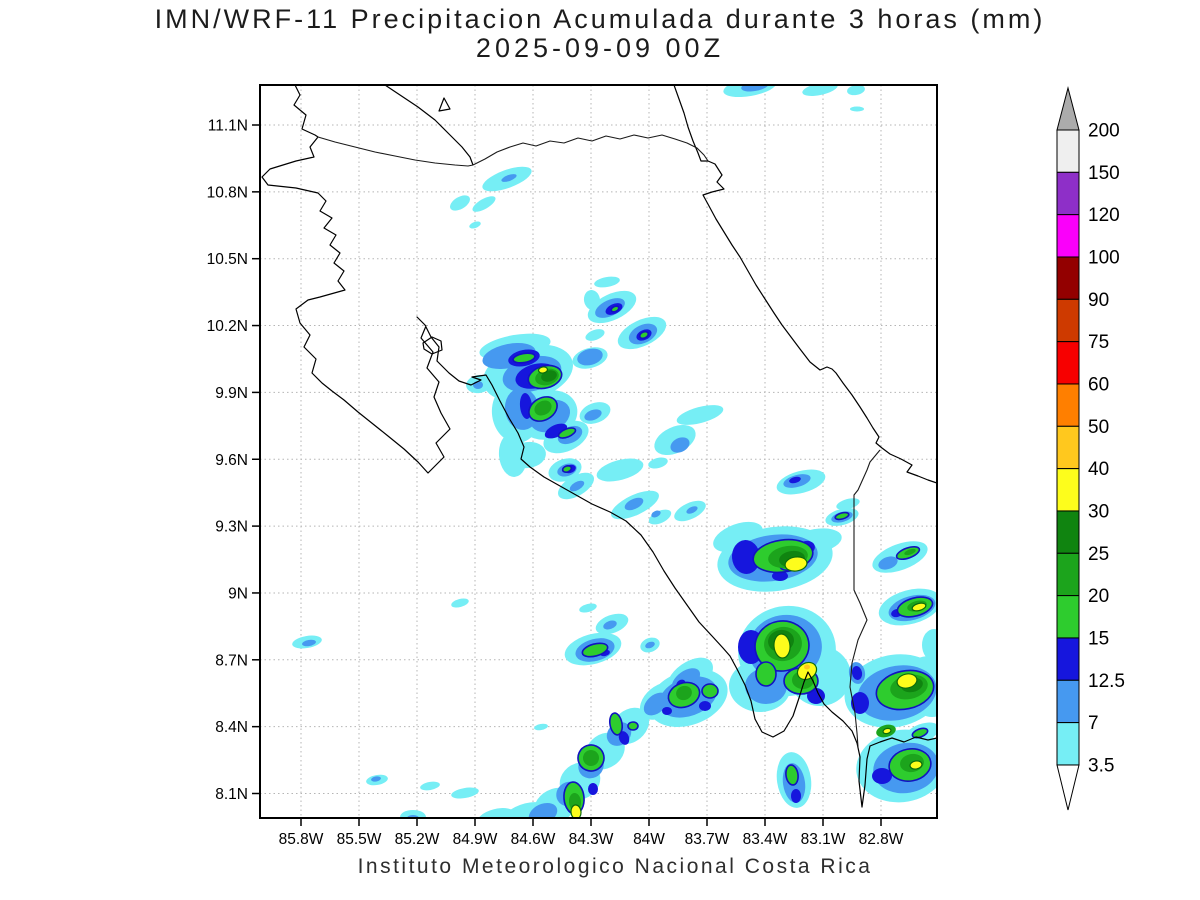  I want to click on lat-tick-label: 9N, so click(238, 593).